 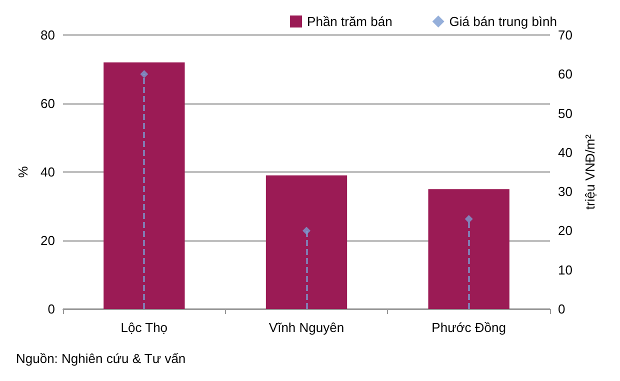 What do you see at coordinates (47, 240) in the screenshot?
I see `y-tick-label: 20` at bounding box center [47, 240].